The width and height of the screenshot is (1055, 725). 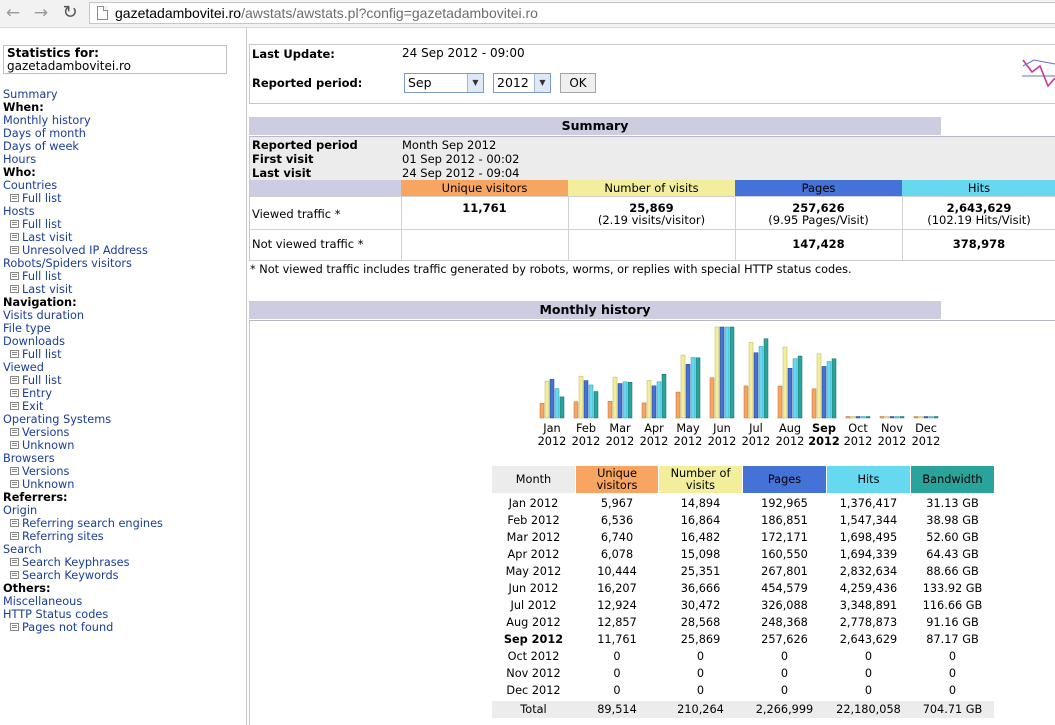 What do you see at coordinates (70, 12) in the screenshot?
I see `reload-icon: ↻` at bounding box center [70, 12].